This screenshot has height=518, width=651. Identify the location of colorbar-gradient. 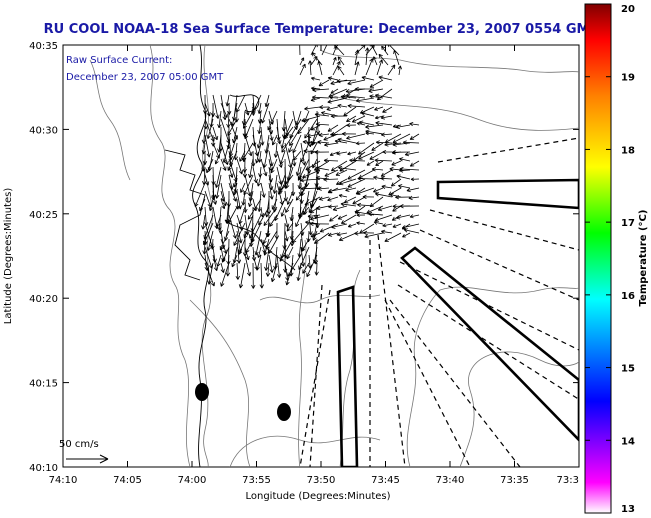
(598, 258).